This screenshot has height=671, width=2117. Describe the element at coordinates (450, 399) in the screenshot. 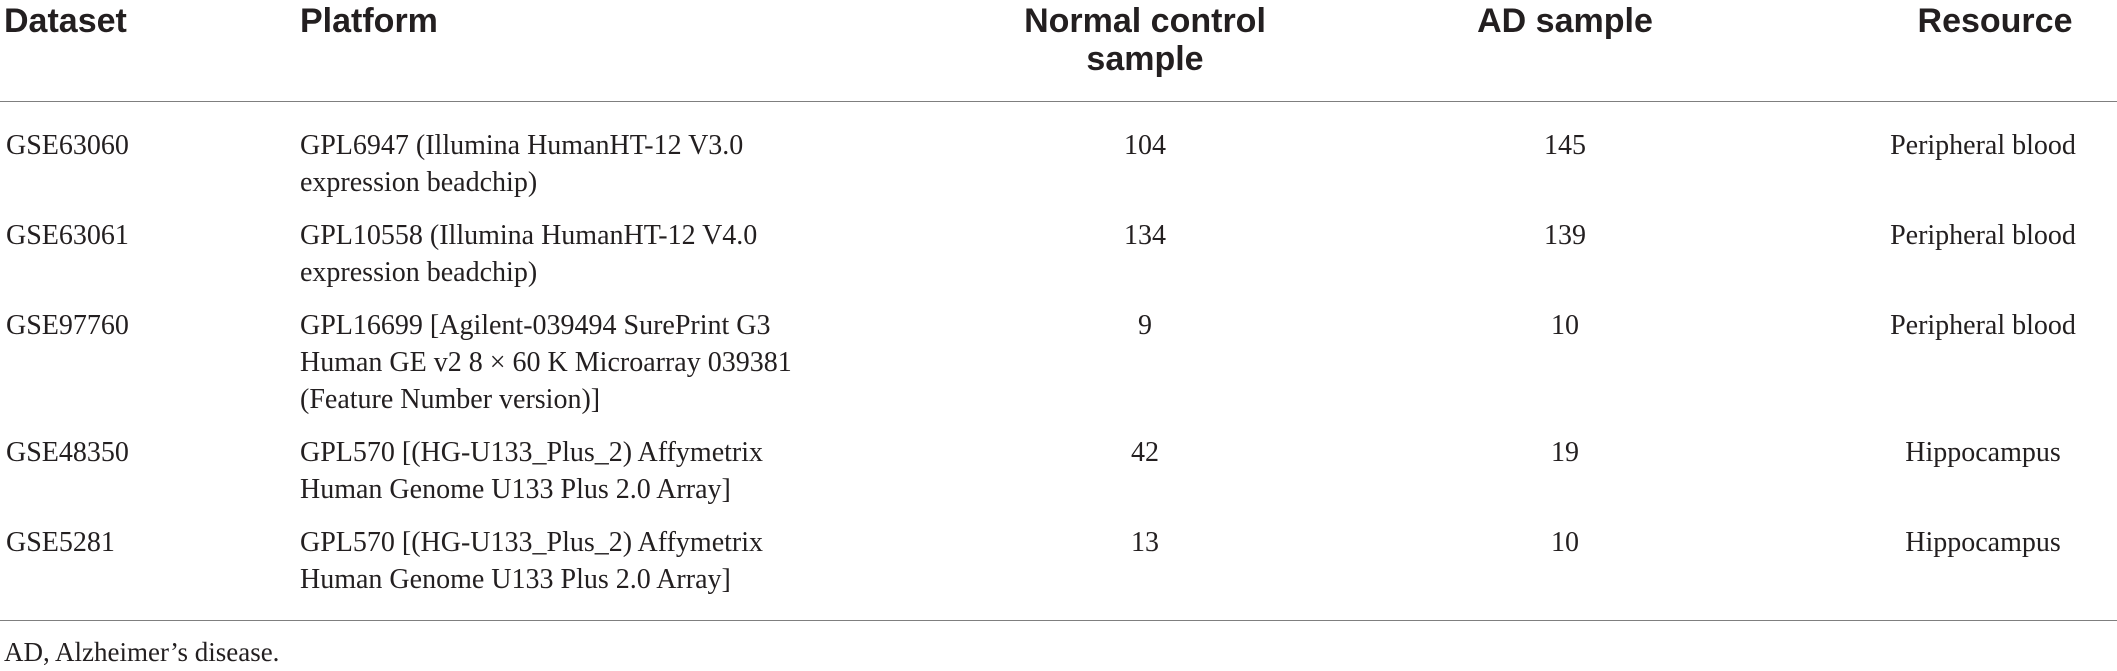

I see `platform-line: (Feature Number version)]` at that location.